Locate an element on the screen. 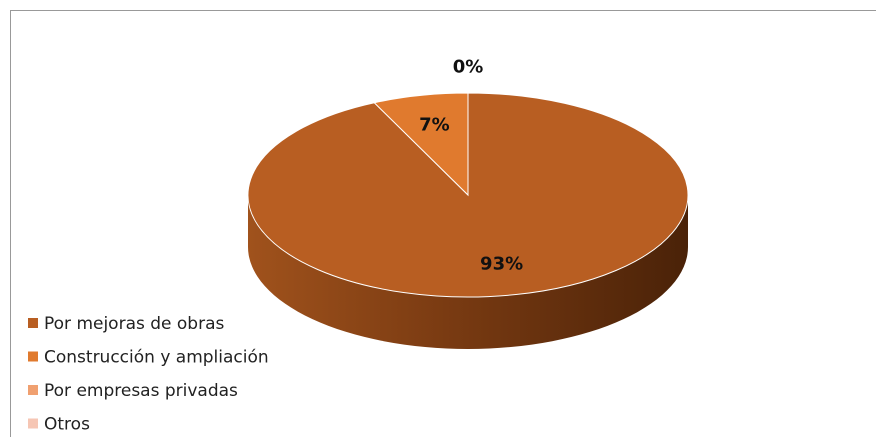 This screenshot has width=876, height=441. legend-label: Por empresas privadas is located at coordinates (141, 391).